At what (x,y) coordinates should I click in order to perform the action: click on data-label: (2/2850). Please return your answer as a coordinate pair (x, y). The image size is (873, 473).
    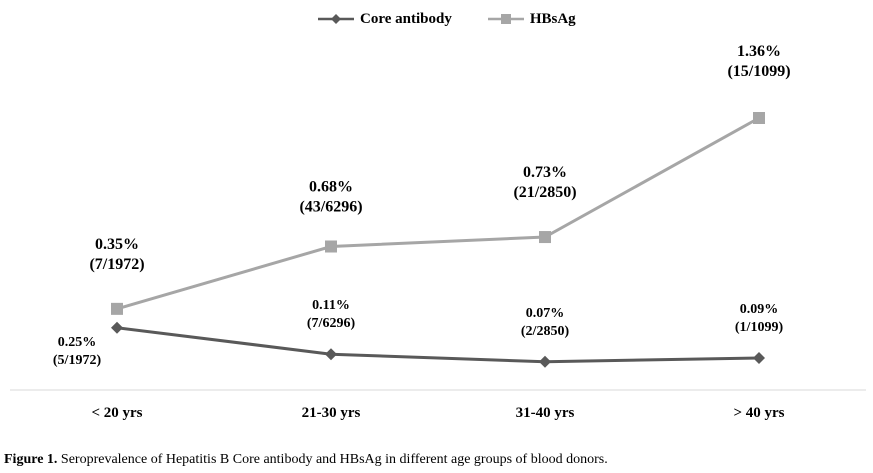
    Looking at the image, I should click on (545, 331).